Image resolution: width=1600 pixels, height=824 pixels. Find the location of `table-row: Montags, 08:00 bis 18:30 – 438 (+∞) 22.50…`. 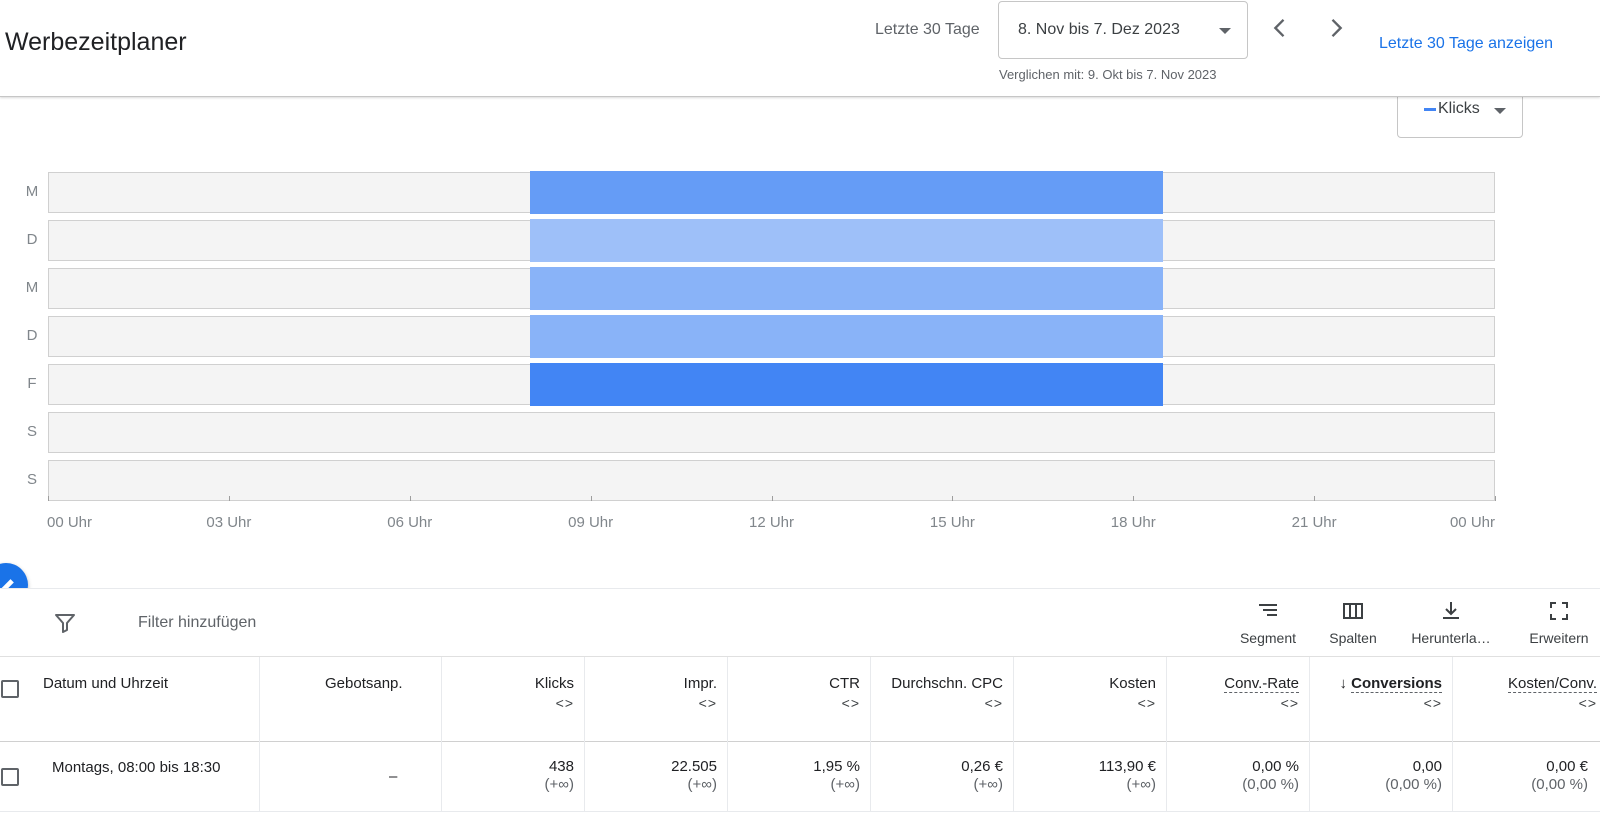

table-row: Montags, 08:00 bis 18:30 – 438 (+∞) 22.50… is located at coordinates (800, 777).